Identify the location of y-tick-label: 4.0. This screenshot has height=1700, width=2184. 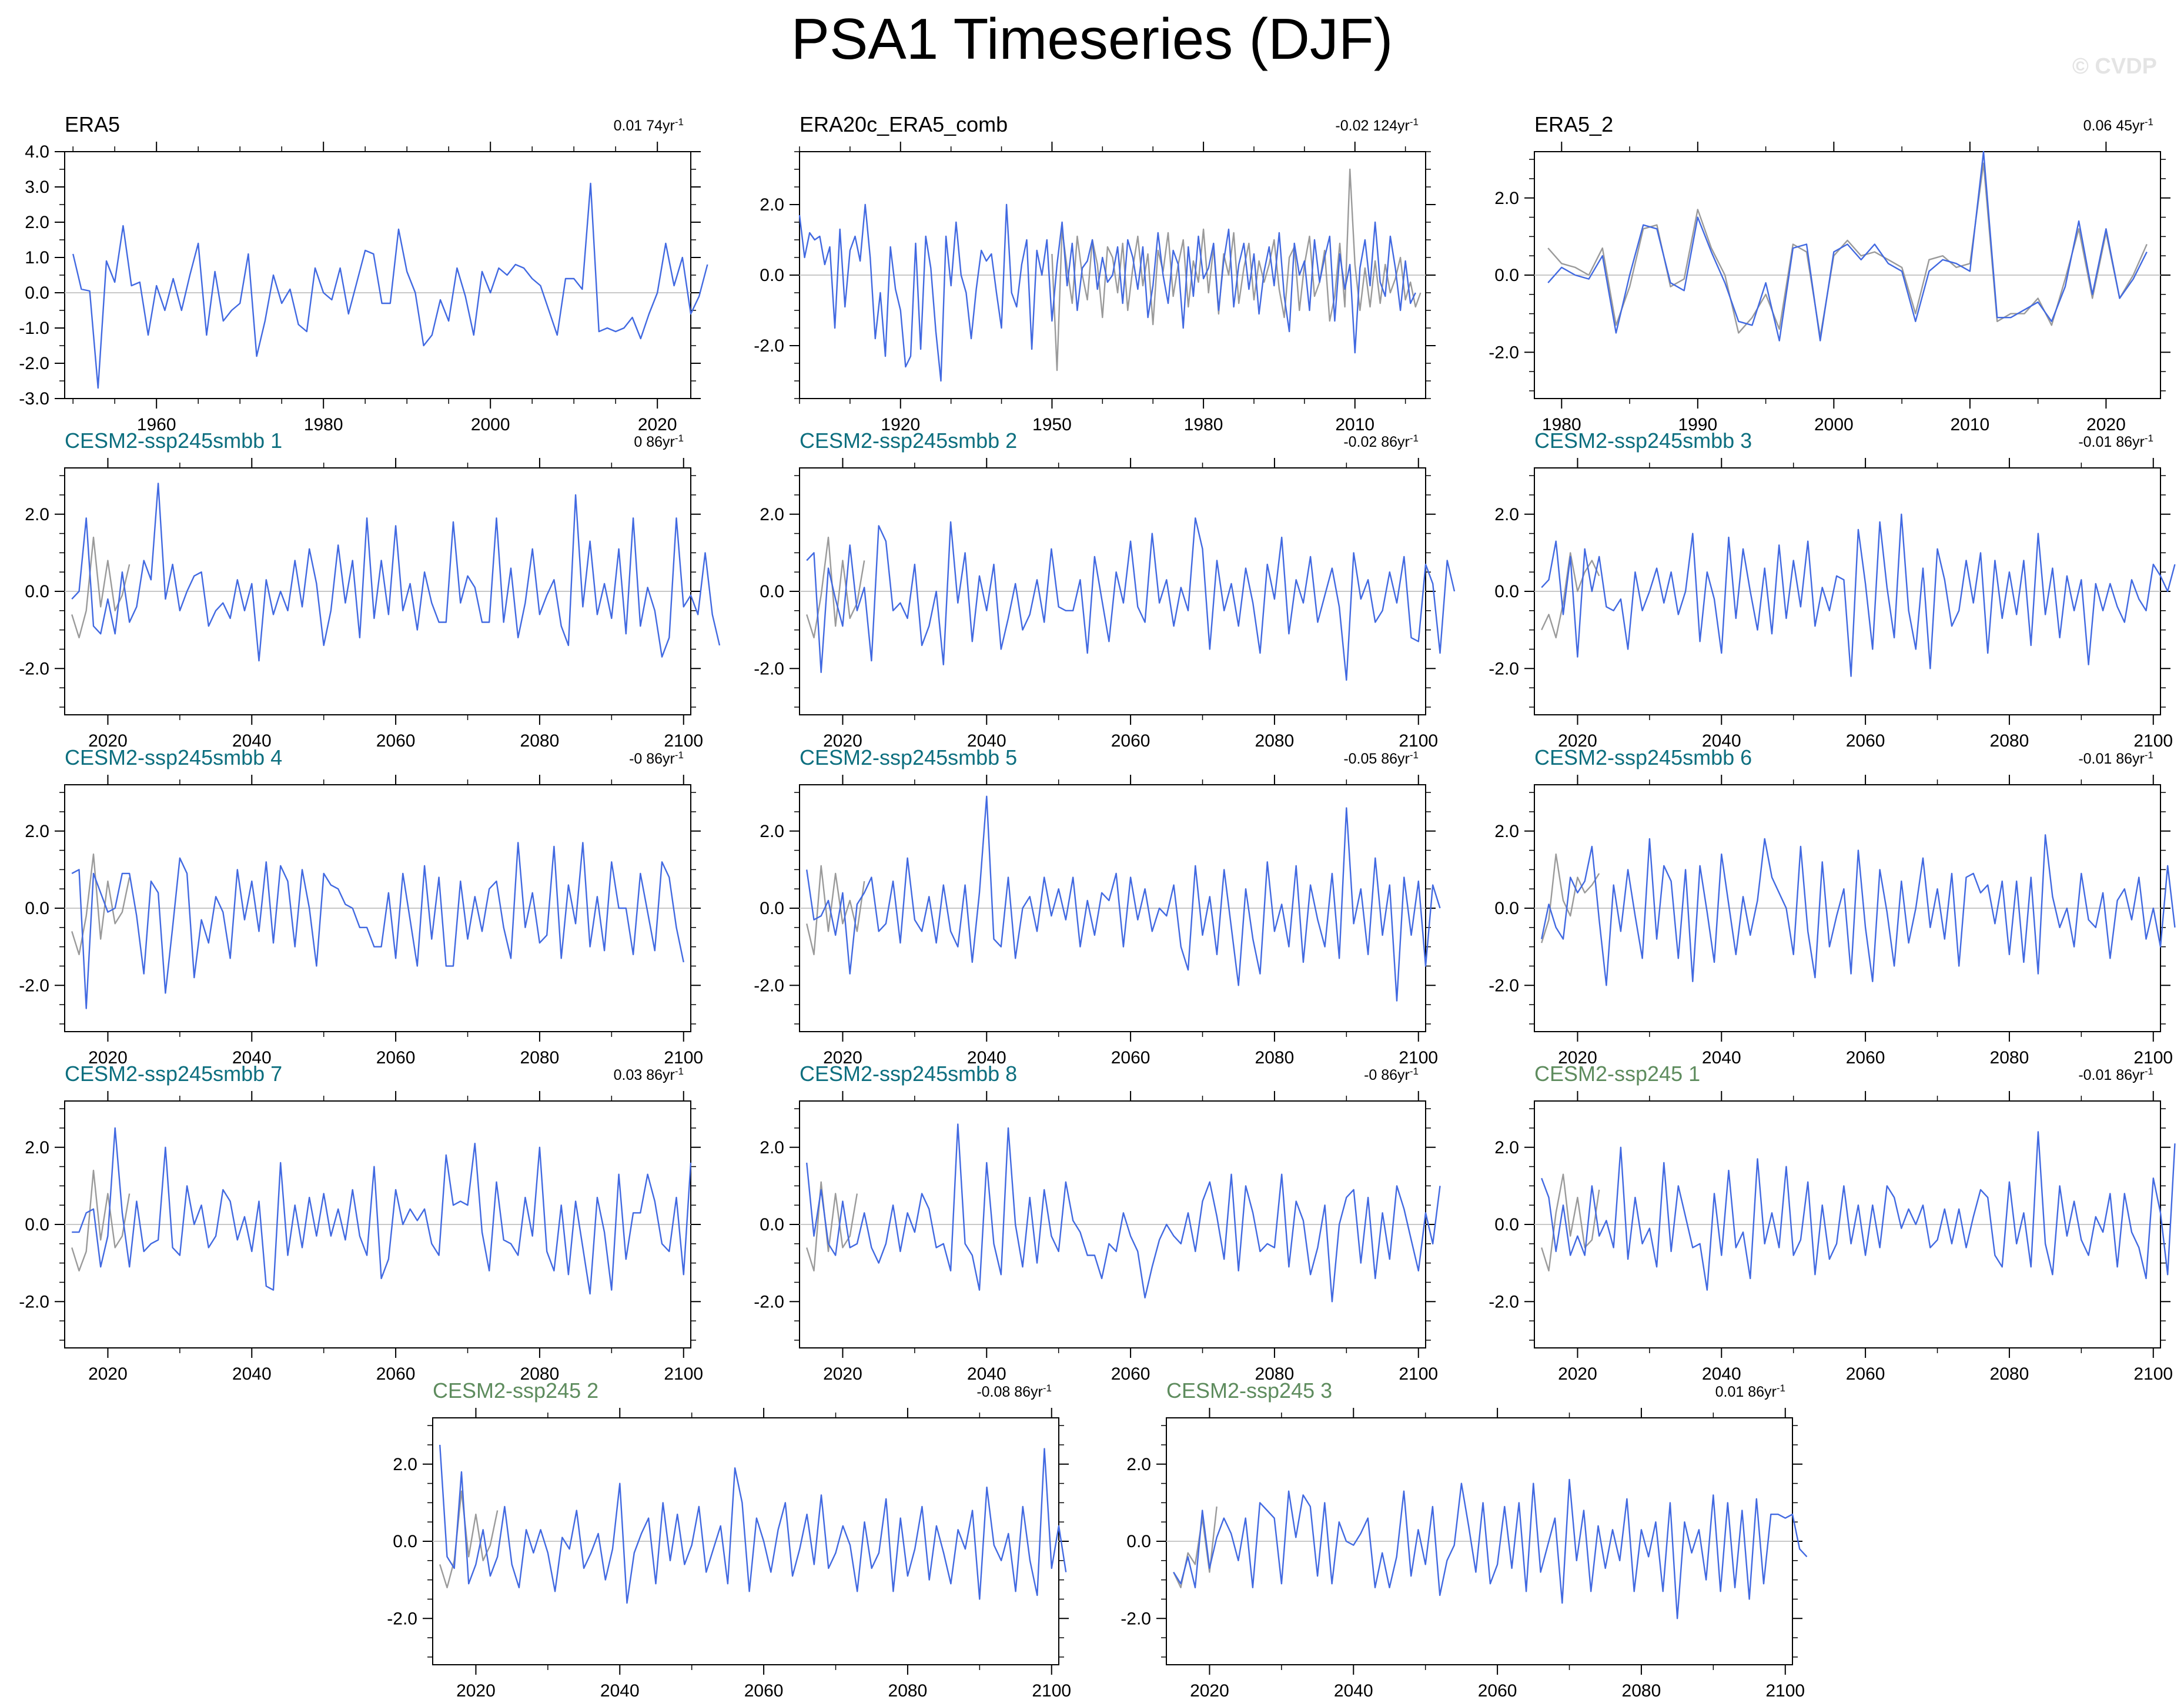
(37, 152).